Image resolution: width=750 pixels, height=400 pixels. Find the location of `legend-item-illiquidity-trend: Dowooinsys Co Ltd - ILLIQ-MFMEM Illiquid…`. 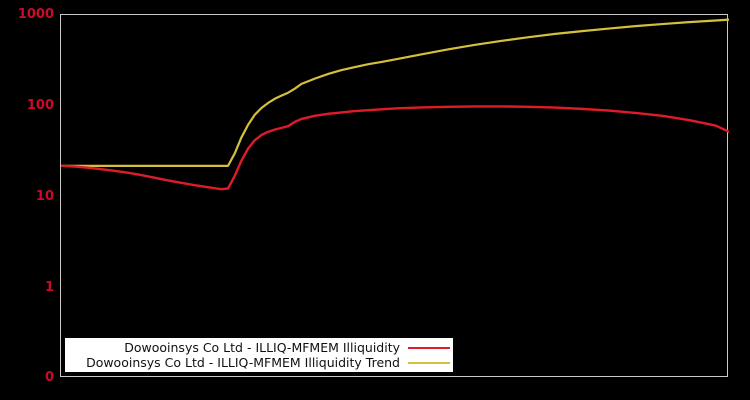

legend-item-illiquidity-trend: Dowooinsys Co Ltd - ILLIQ-MFMEM Illiquid… is located at coordinates (259, 362).